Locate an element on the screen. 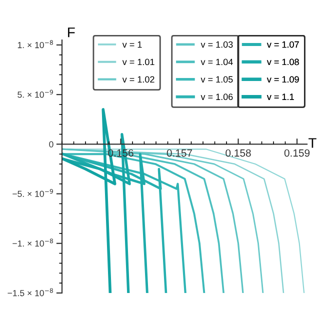 The height and width of the screenshot is (325, 325). legend-label: v = 1.06 is located at coordinates (216, 97).